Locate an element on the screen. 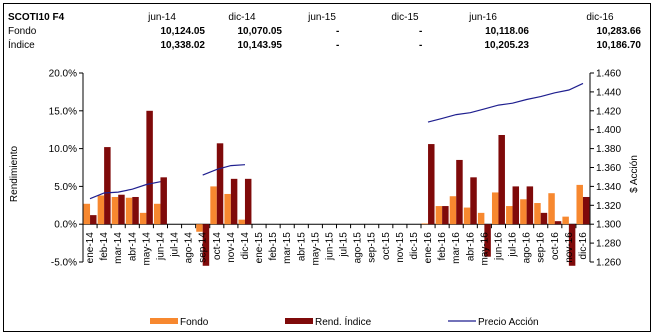  x-tick-label: oct-15 is located at coordinates (386, 246).